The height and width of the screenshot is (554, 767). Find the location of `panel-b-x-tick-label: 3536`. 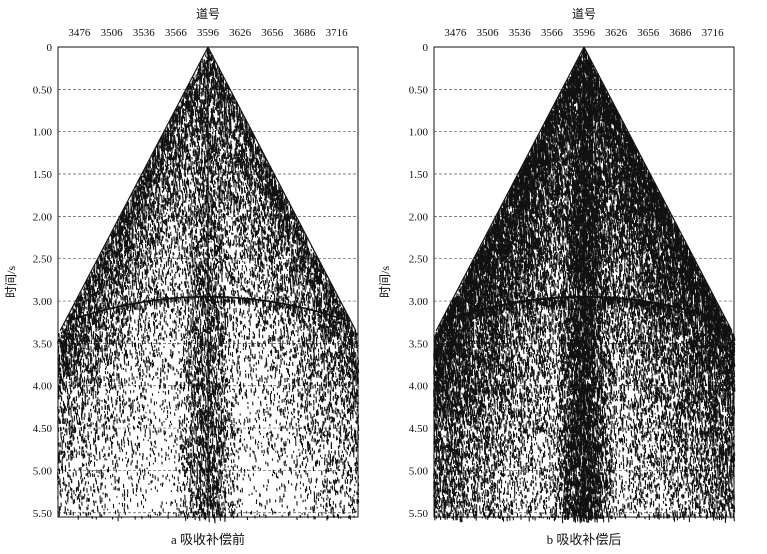

panel-b-x-tick-label: 3536 is located at coordinates (520, 33).